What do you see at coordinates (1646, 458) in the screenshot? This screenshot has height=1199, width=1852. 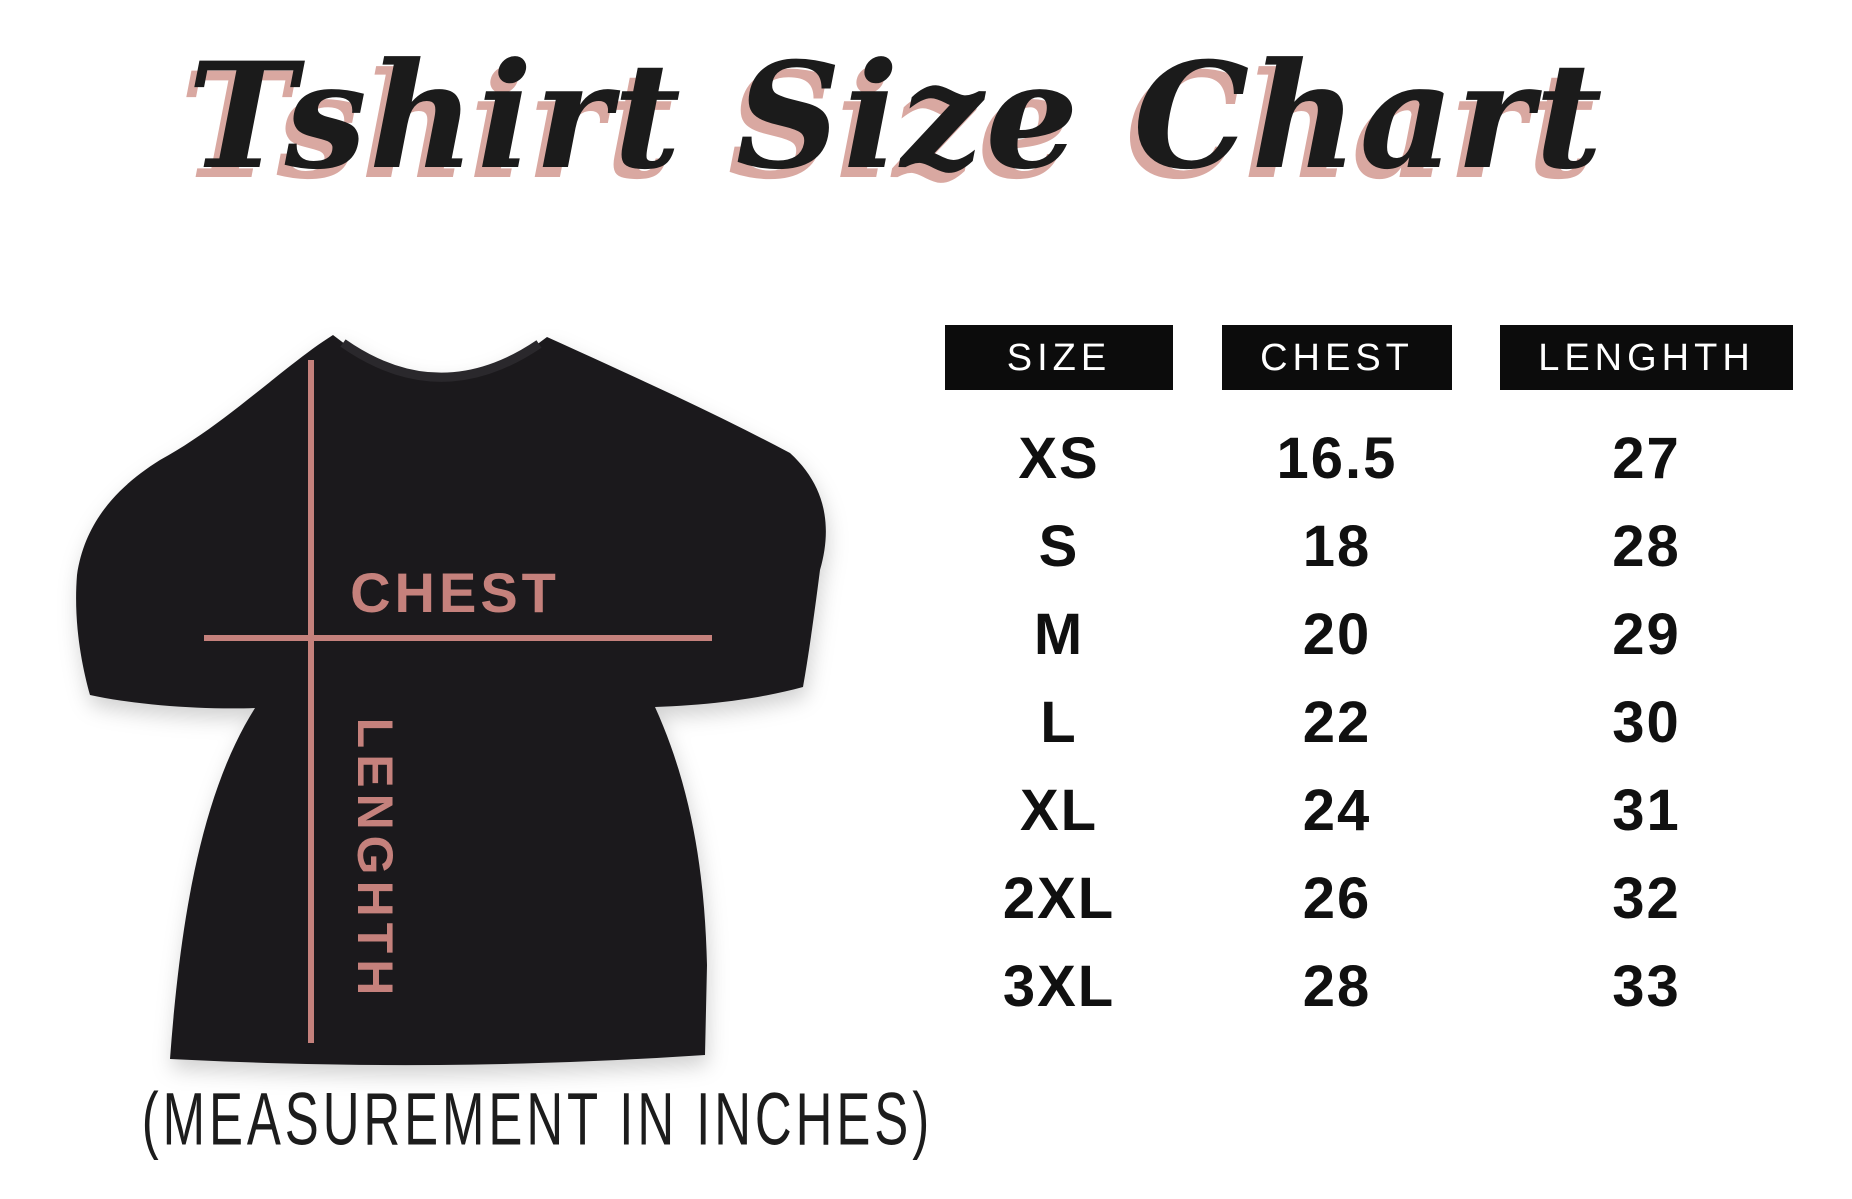 I see `table-cell: 27` at bounding box center [1646, 458].